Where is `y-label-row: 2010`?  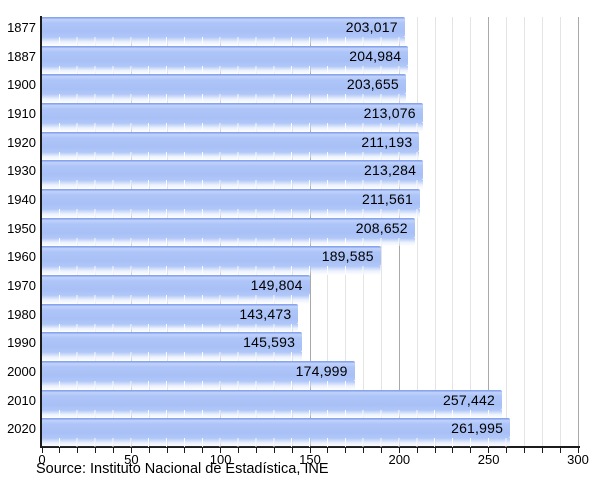
y-label-row: 2010 is located at coordinates (18, 404).